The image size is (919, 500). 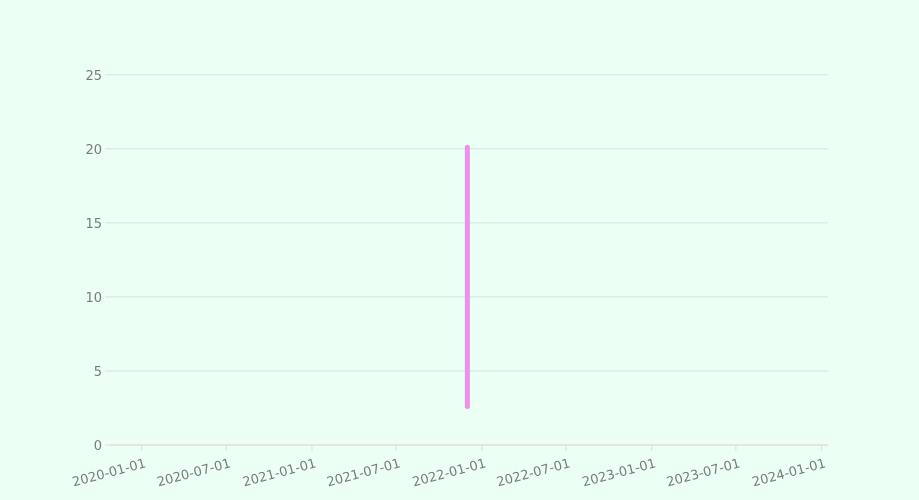 I want to click on x-tick-label: 2023-01-01, so click(x=619, y=473).